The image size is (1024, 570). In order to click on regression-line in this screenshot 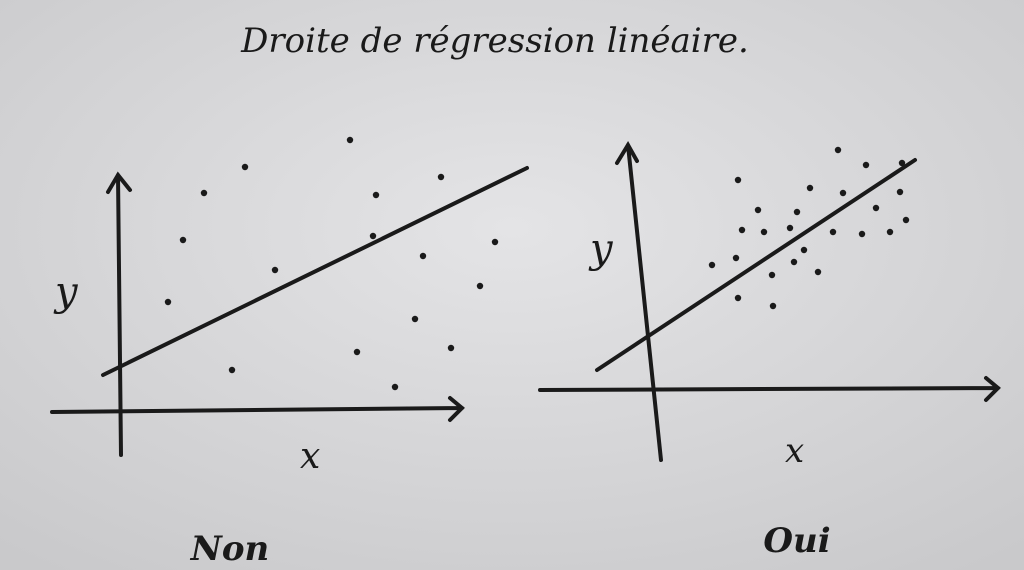, I will do `click(756, 265)`.